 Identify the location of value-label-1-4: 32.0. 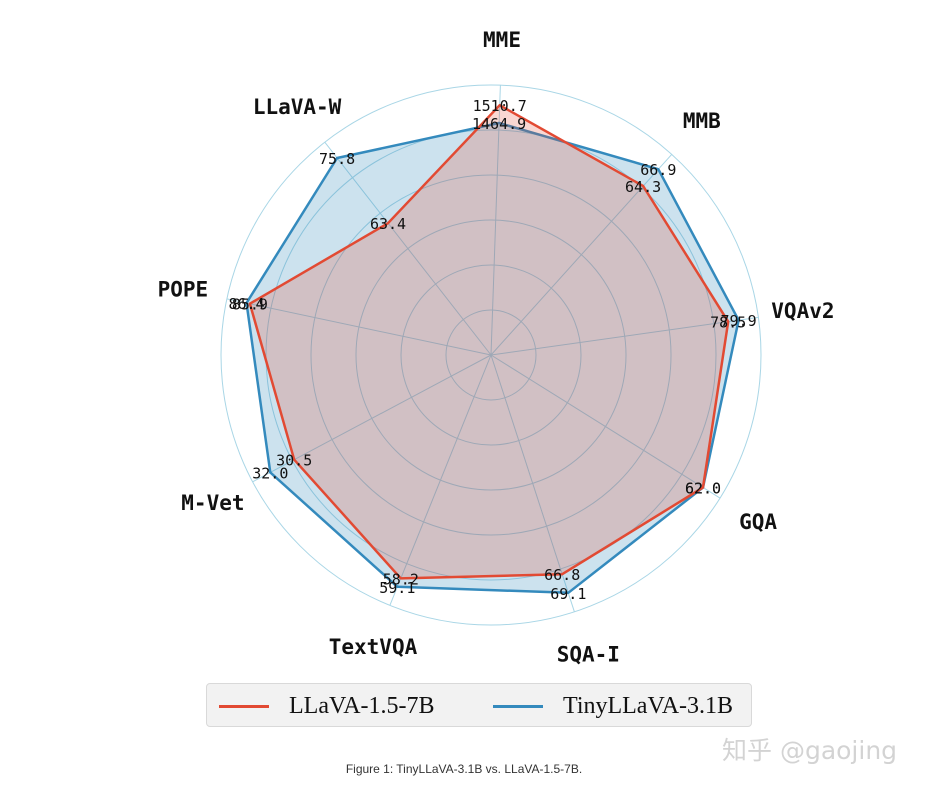
(270, 473).